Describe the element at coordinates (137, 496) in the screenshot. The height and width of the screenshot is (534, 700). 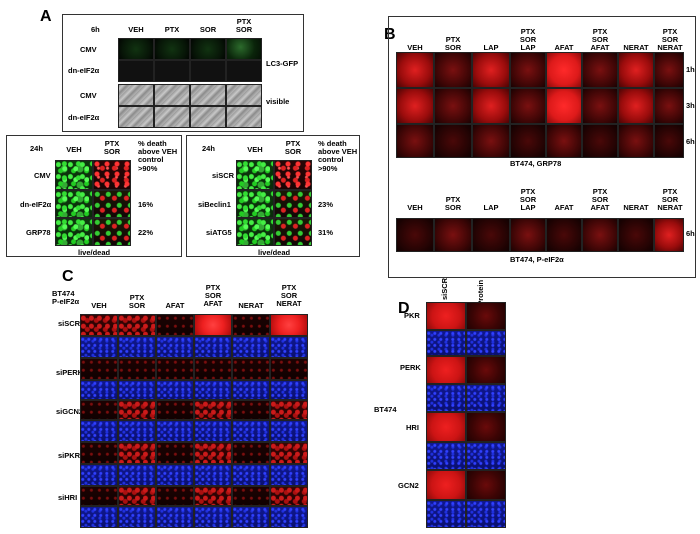
I see `c-img-r5c2` at that location.